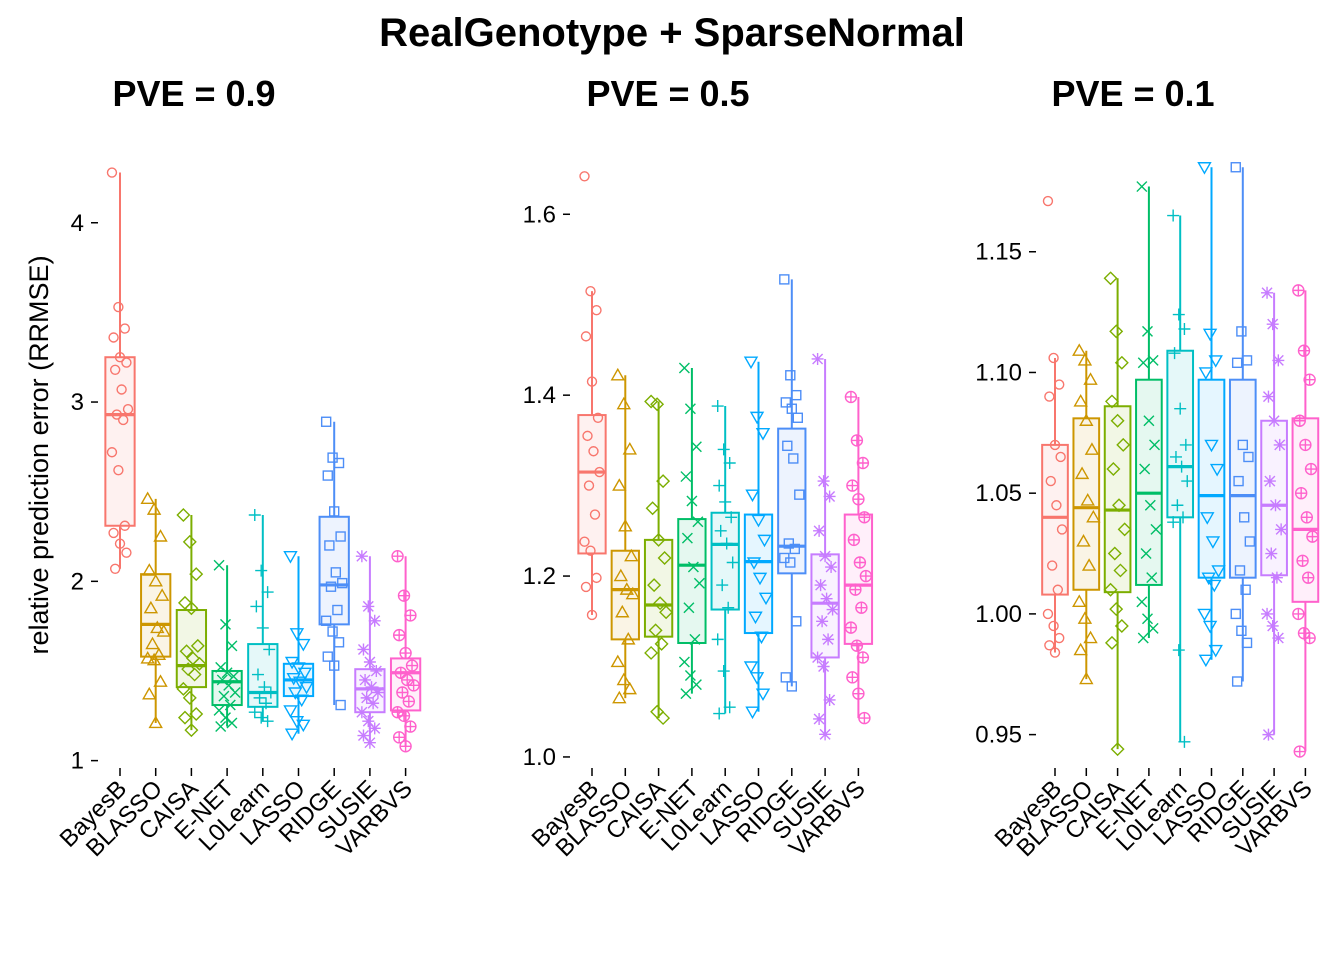  Describe the element at coordinates (77, 761) in the screenshot. I see `y-tick-label: 1` at that location.